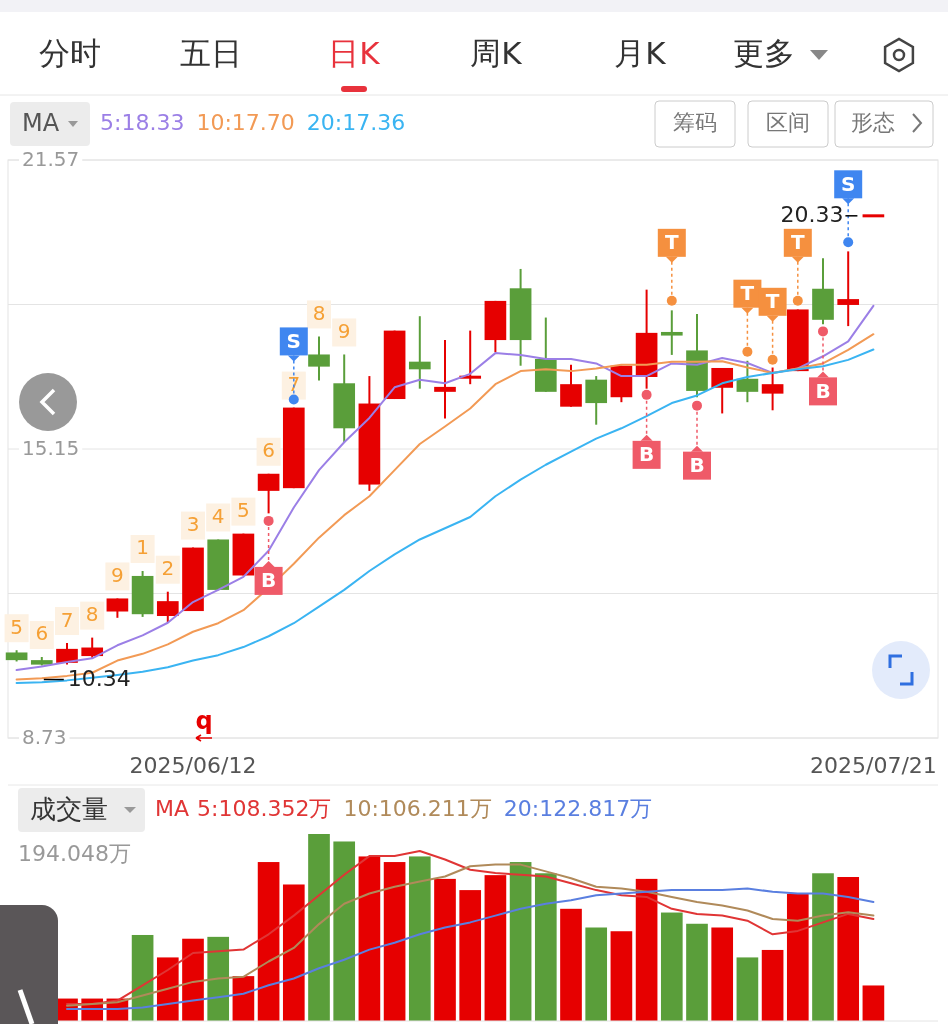 This screenshot has height=1024, width=948. Describe the element at coordinates (788, 122) in the screenshot. I see `text: 区间` at that location.